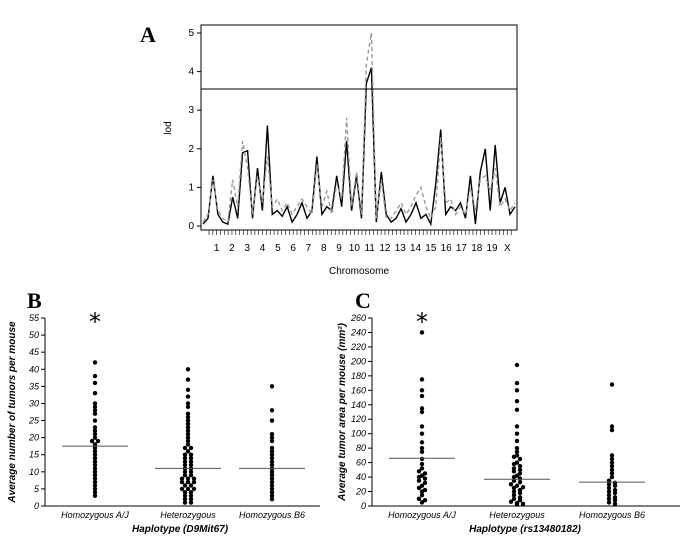 Image resolution: width=700 pixels, height=551 pixels. I want to click on panel-b-ytick-label: 5, so click(37, 489).